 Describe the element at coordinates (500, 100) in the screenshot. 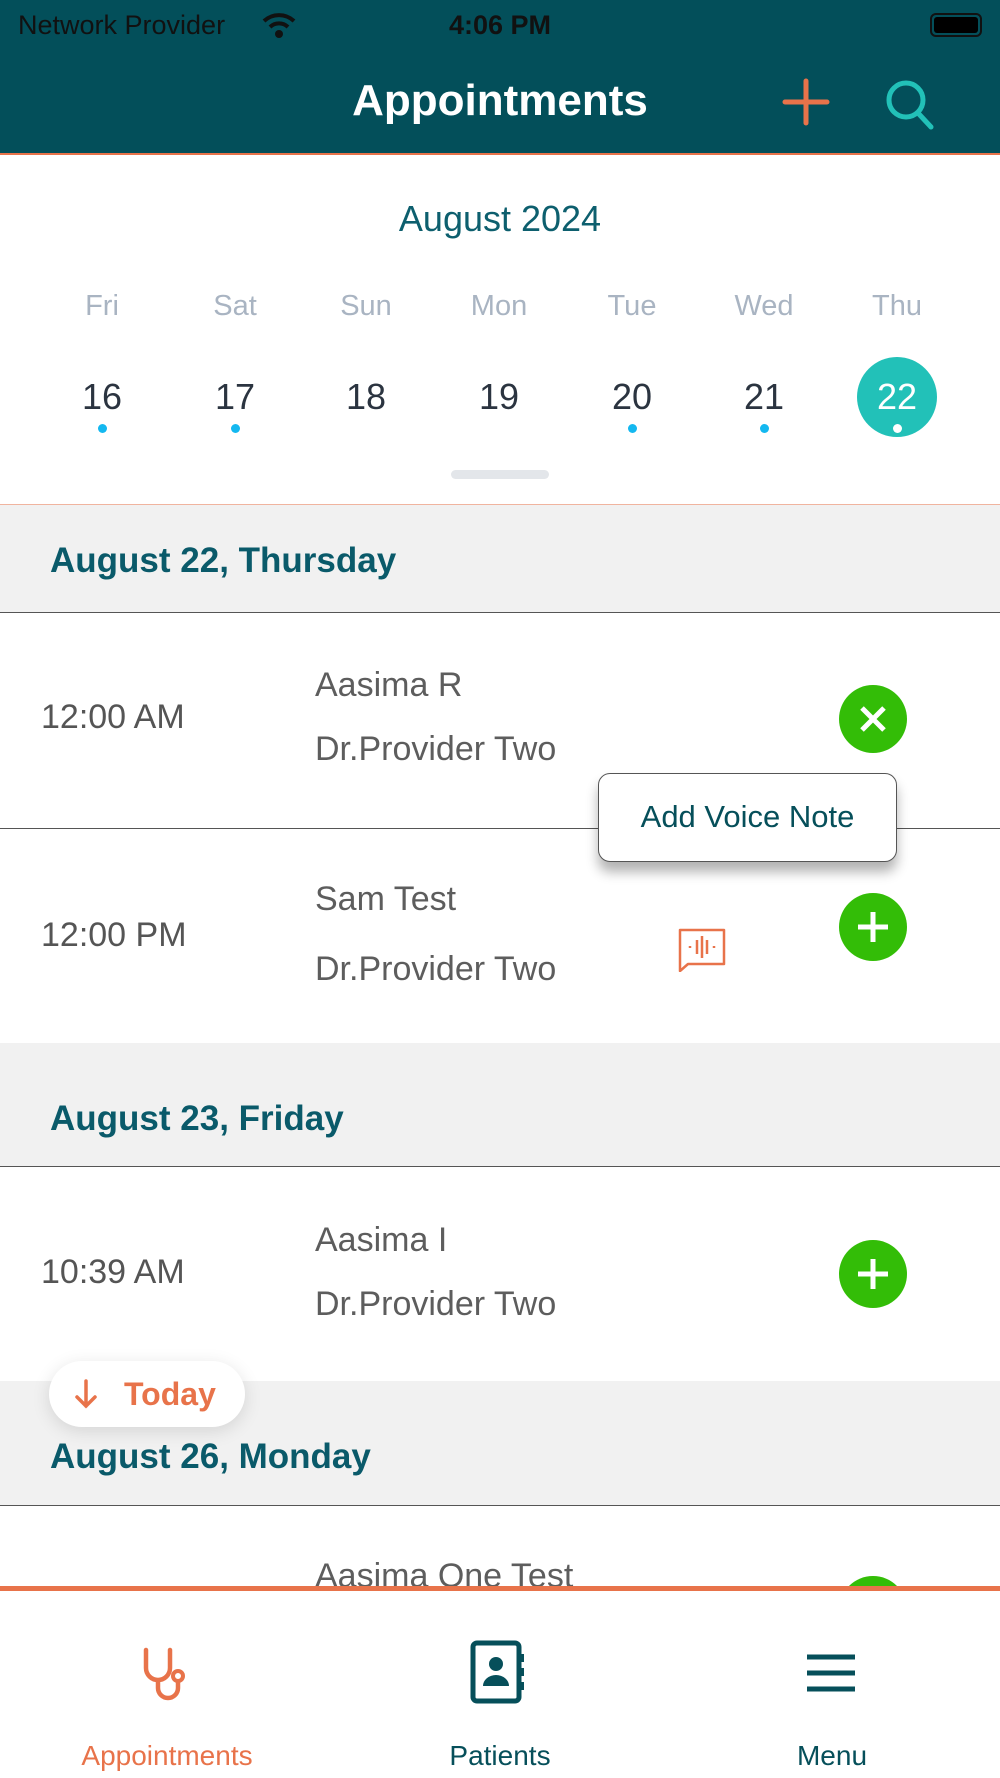

I see `page-title: Appointments` at that location.